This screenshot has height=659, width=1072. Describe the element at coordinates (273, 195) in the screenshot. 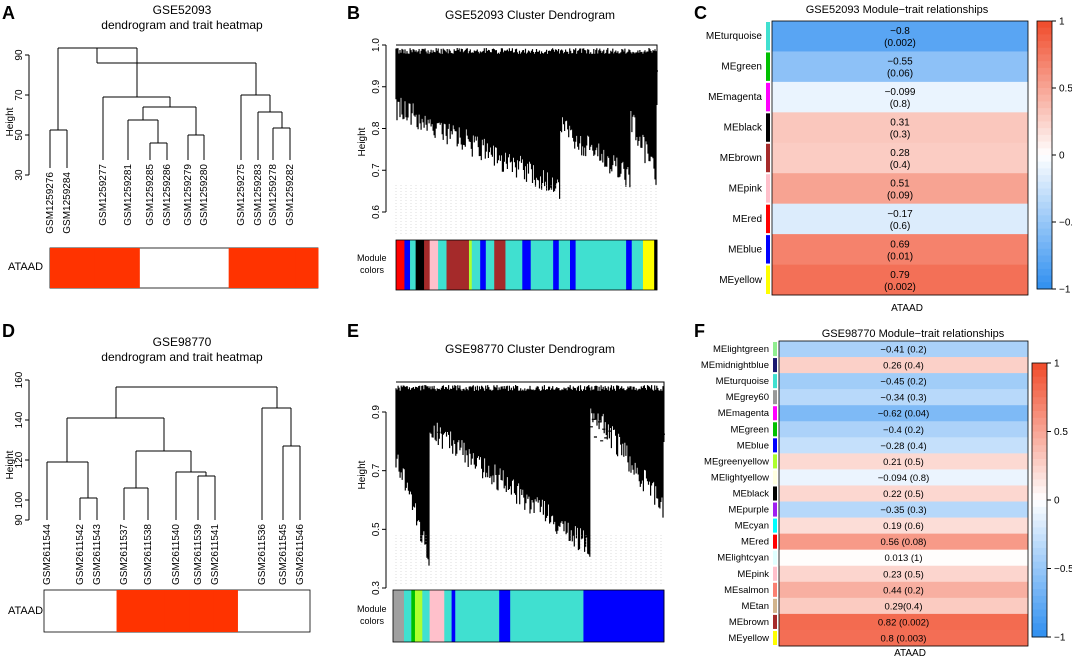

I see `sample-label: GSM1259278` at that location.